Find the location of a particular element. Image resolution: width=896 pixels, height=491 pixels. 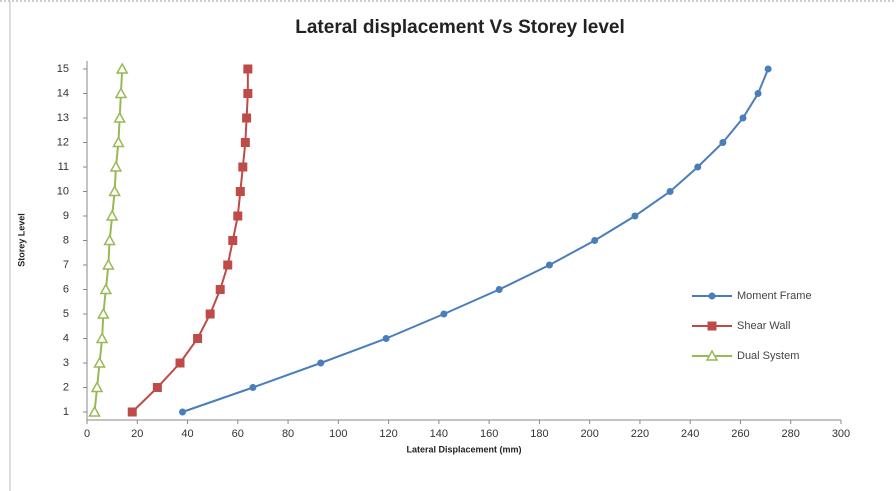

x-tick-label: 80 is located at coordinates (288, 434).